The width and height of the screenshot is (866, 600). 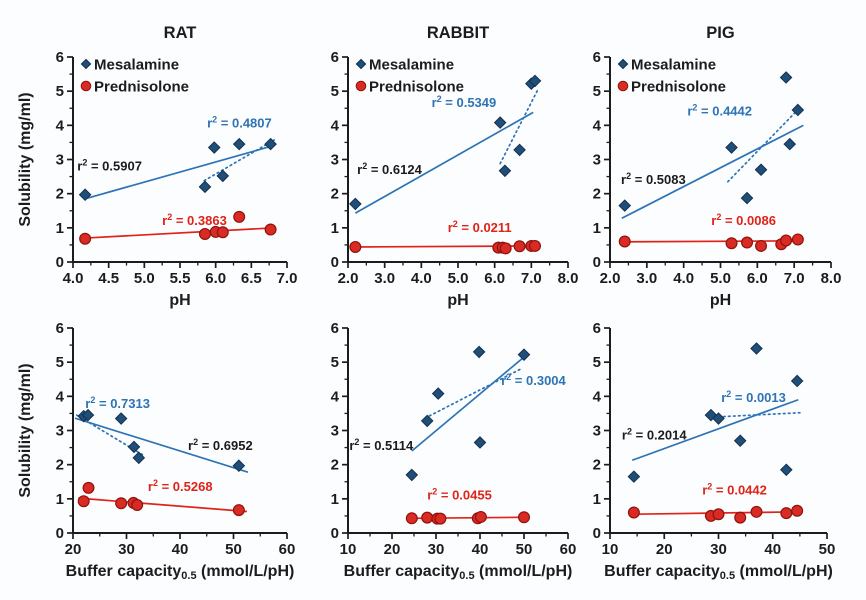 What do you see at coordinates (126, 549) in the screenshot?
I see `x-tick-label: 30` at bounding box center [126, 549].